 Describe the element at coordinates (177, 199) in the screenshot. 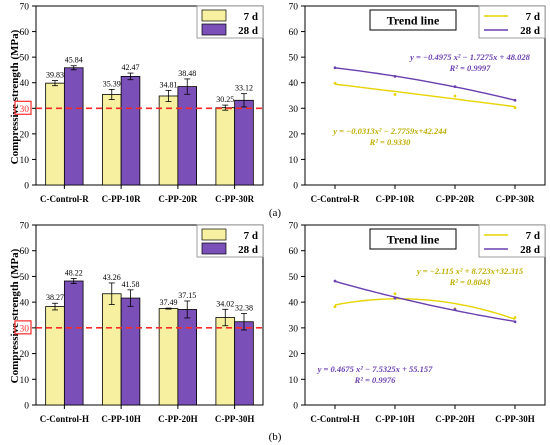

I see `x-tick-label-0-2: C-PP-20R` at that location.